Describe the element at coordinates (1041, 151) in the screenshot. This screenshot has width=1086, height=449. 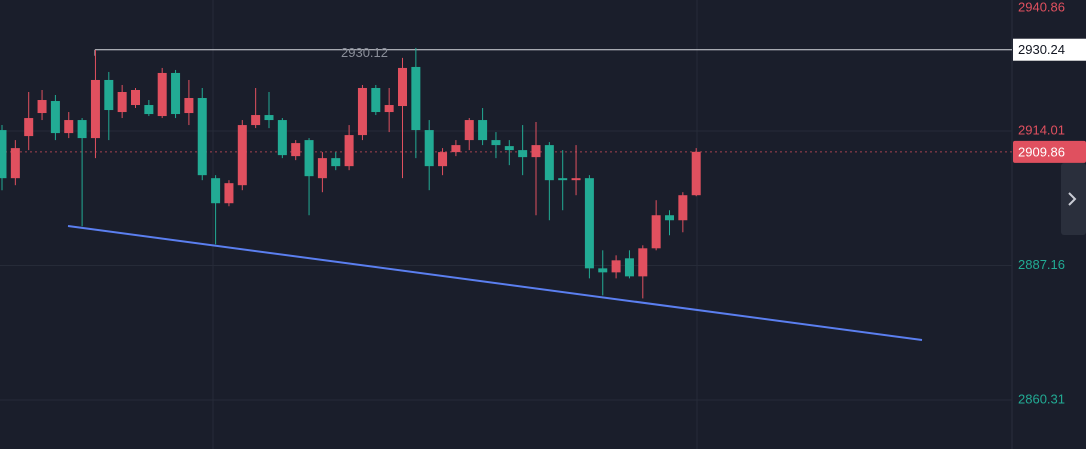
I see `last-price-label: 2909.86` at that location.